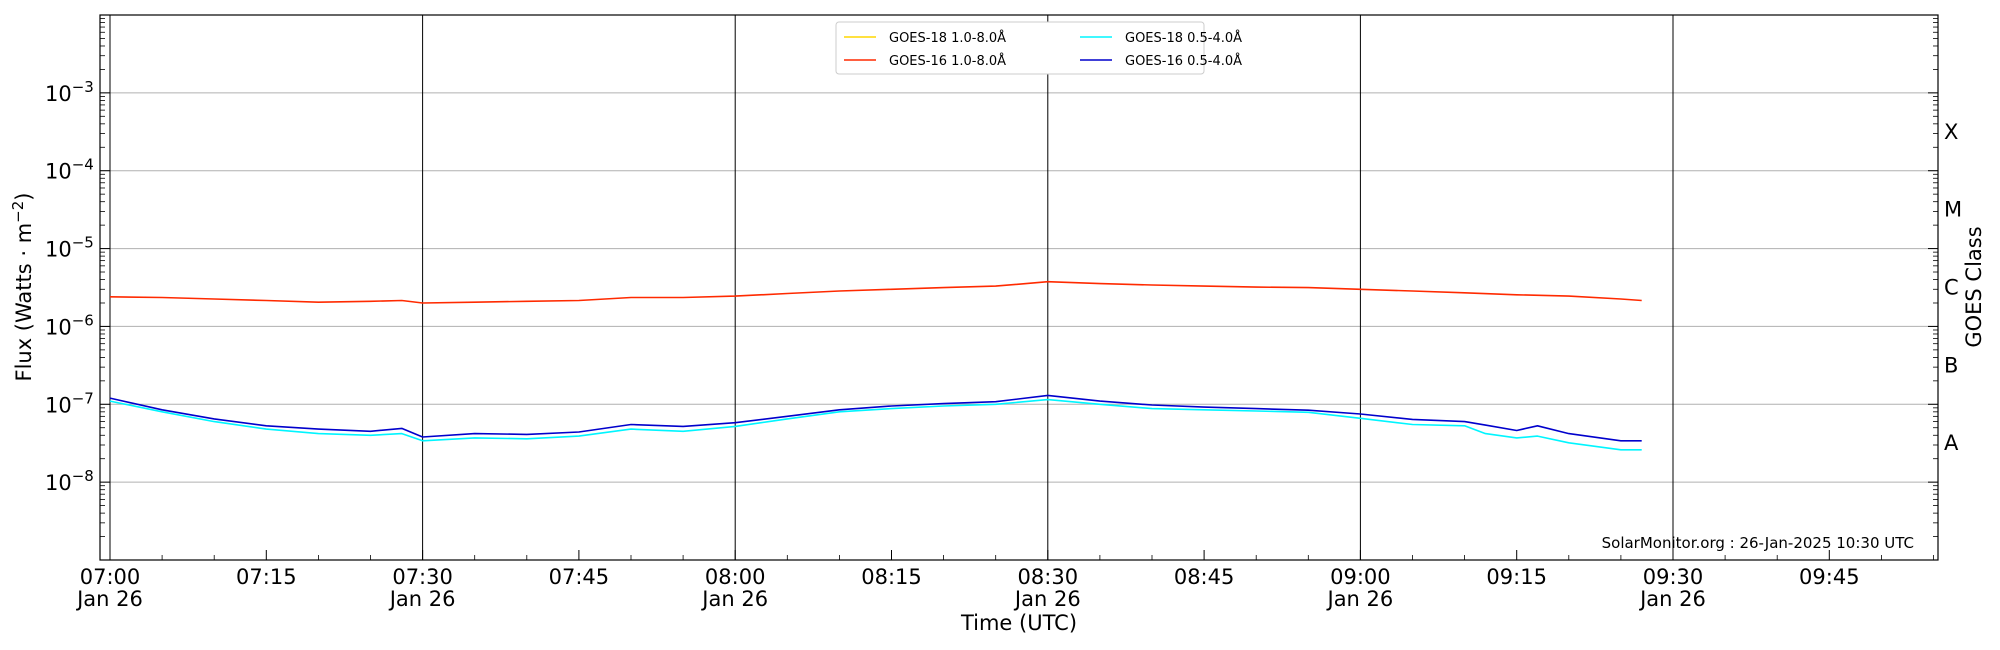  I want to click on x-tick-label: 08:30, so click(1048, 577).